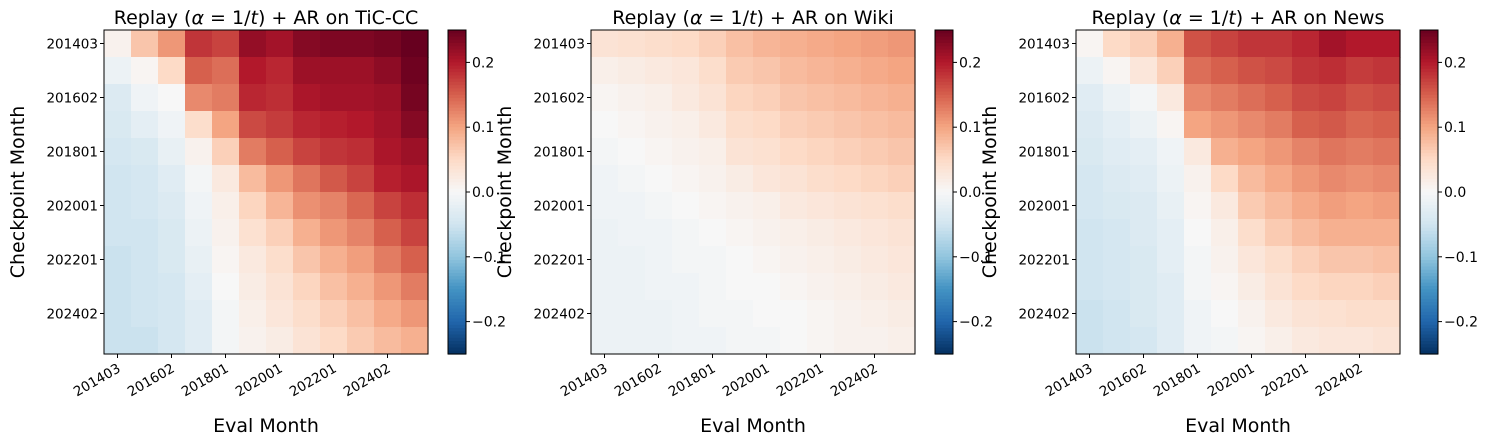 Image resolution: width=1495 pixels, height=443 pixels. Describe the element at coordinates (72, 153) in the screenshot. I see `y-tick-label: 201801` at that location.